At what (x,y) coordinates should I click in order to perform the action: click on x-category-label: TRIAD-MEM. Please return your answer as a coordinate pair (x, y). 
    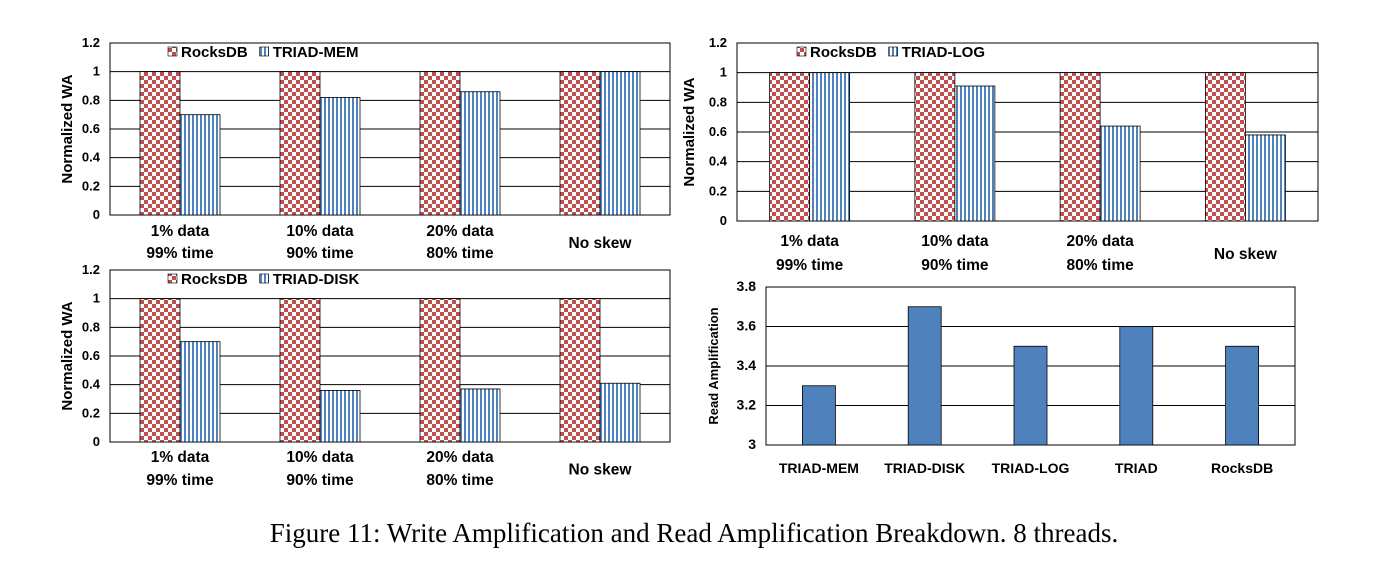
    Looking at the image, I should click on (819, 468).